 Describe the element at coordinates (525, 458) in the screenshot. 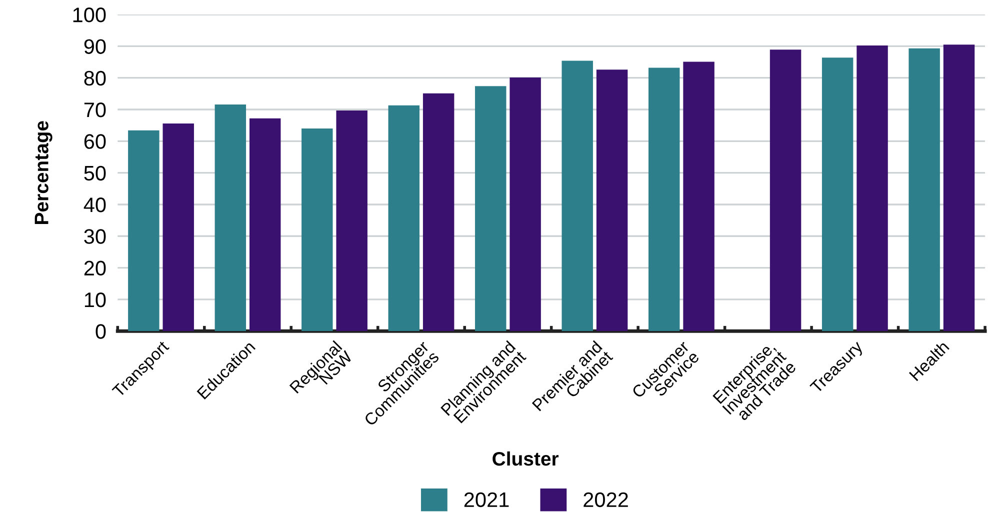

I see `x-axis-title: Cluster` at that location.